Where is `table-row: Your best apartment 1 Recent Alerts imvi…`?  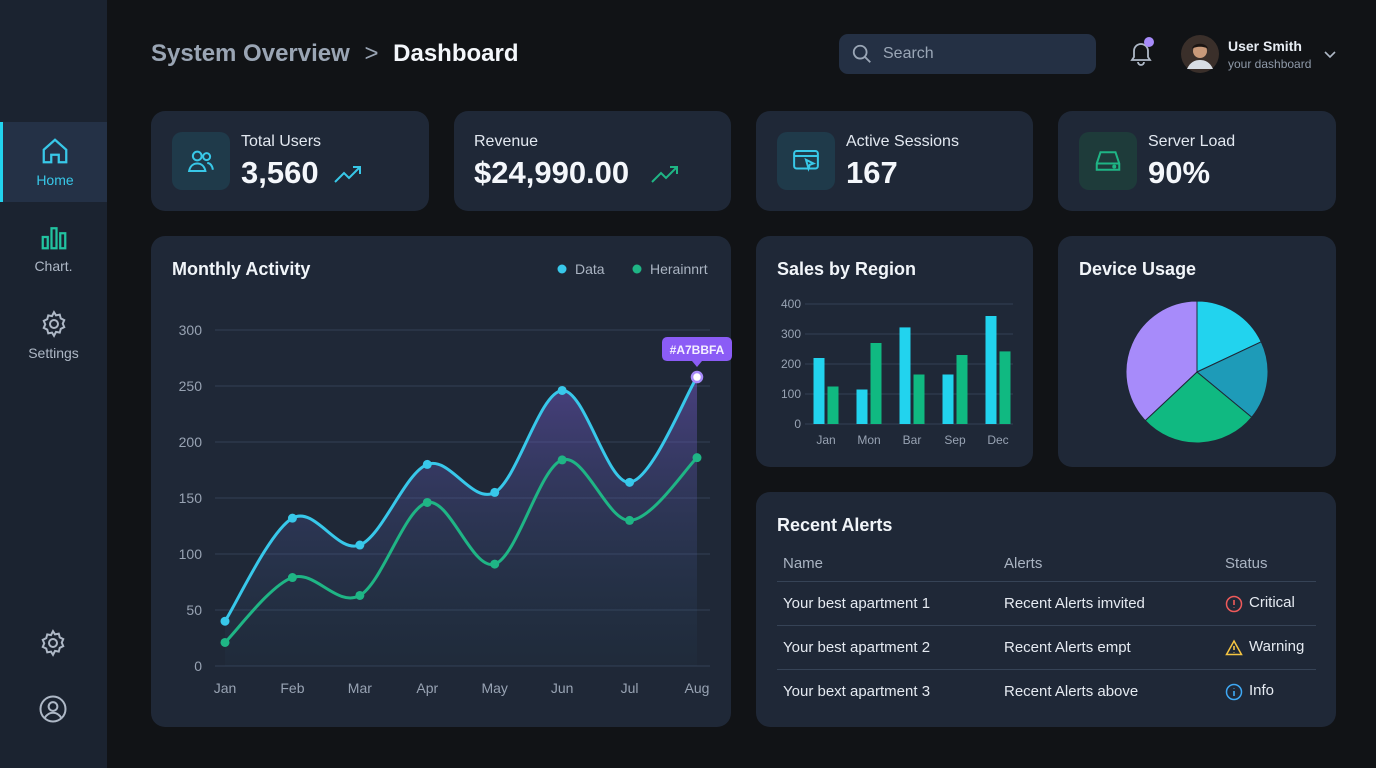
table-row: Your best apartment 1 Recent Alerts imvi… is located at coordinates (1046, 603).